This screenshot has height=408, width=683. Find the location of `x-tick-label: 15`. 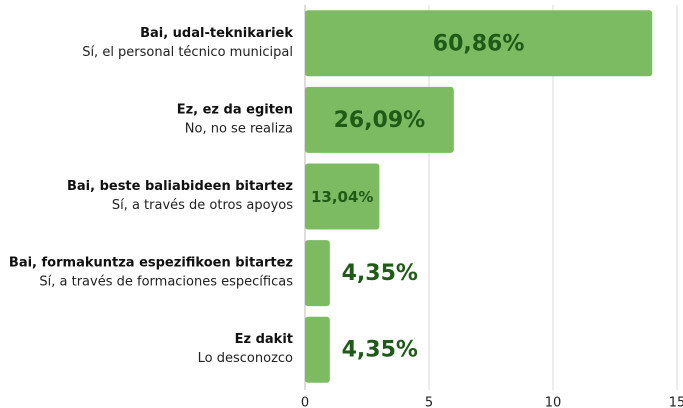

x-tick-label: 15 is located at coordinates (676, 402).